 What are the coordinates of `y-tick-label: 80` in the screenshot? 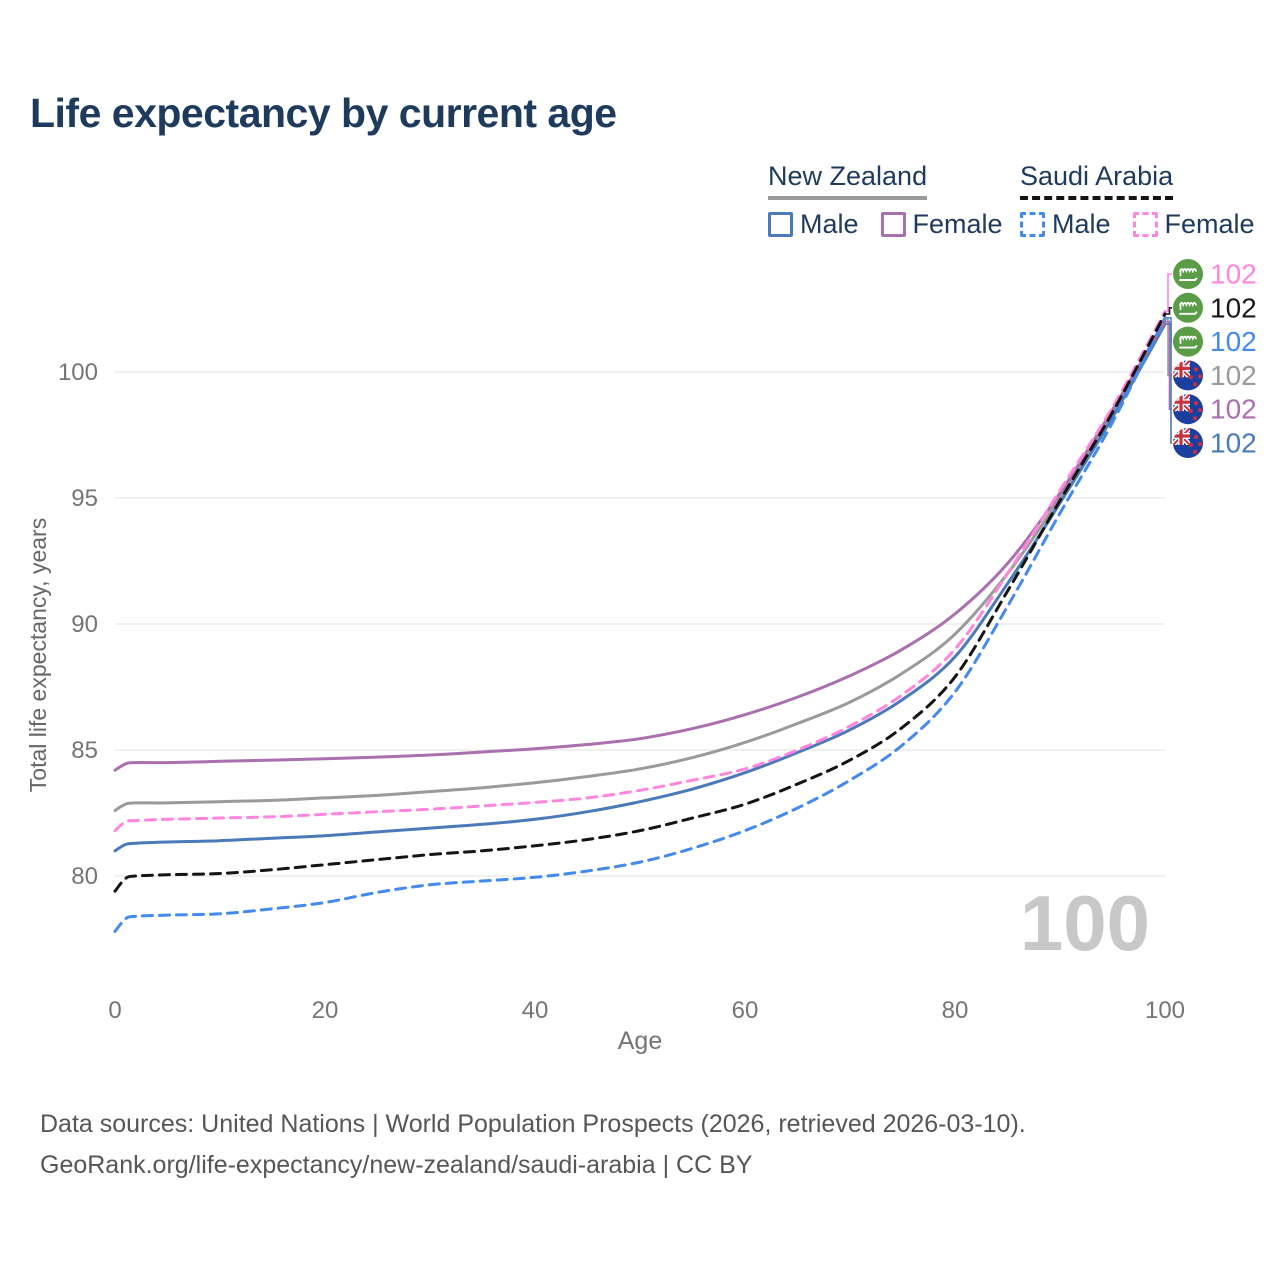 It's located at (84, 876).